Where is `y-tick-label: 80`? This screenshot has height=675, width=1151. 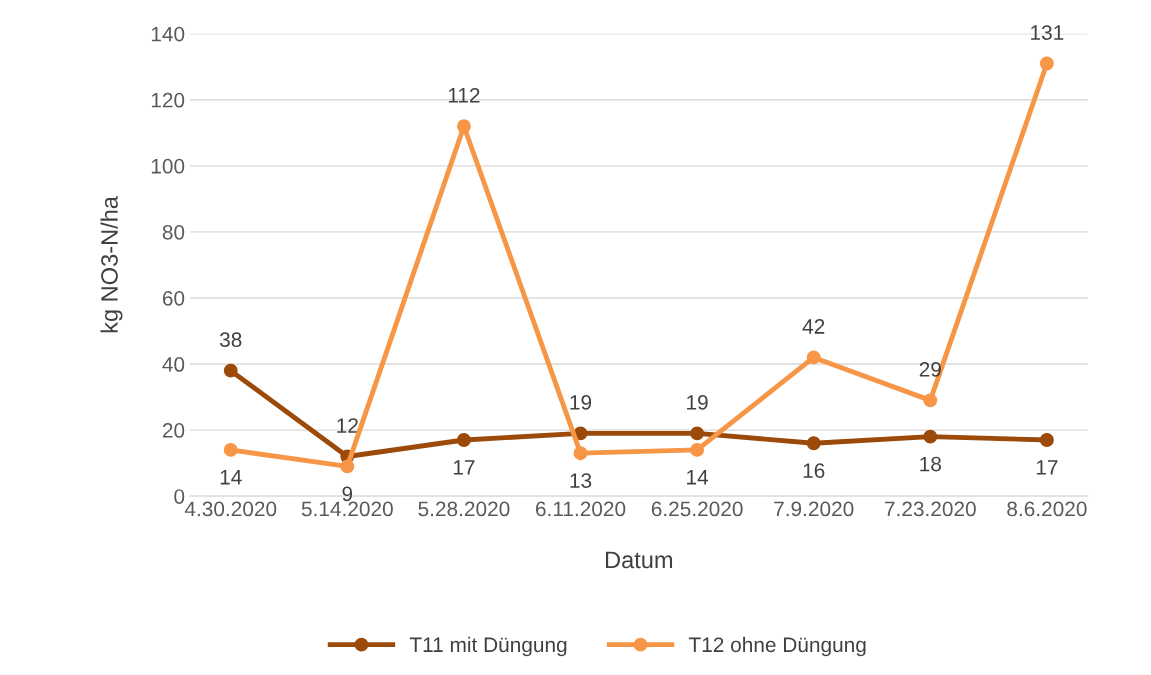 y-tick-label: 80 is located at coordinates (173, 232).